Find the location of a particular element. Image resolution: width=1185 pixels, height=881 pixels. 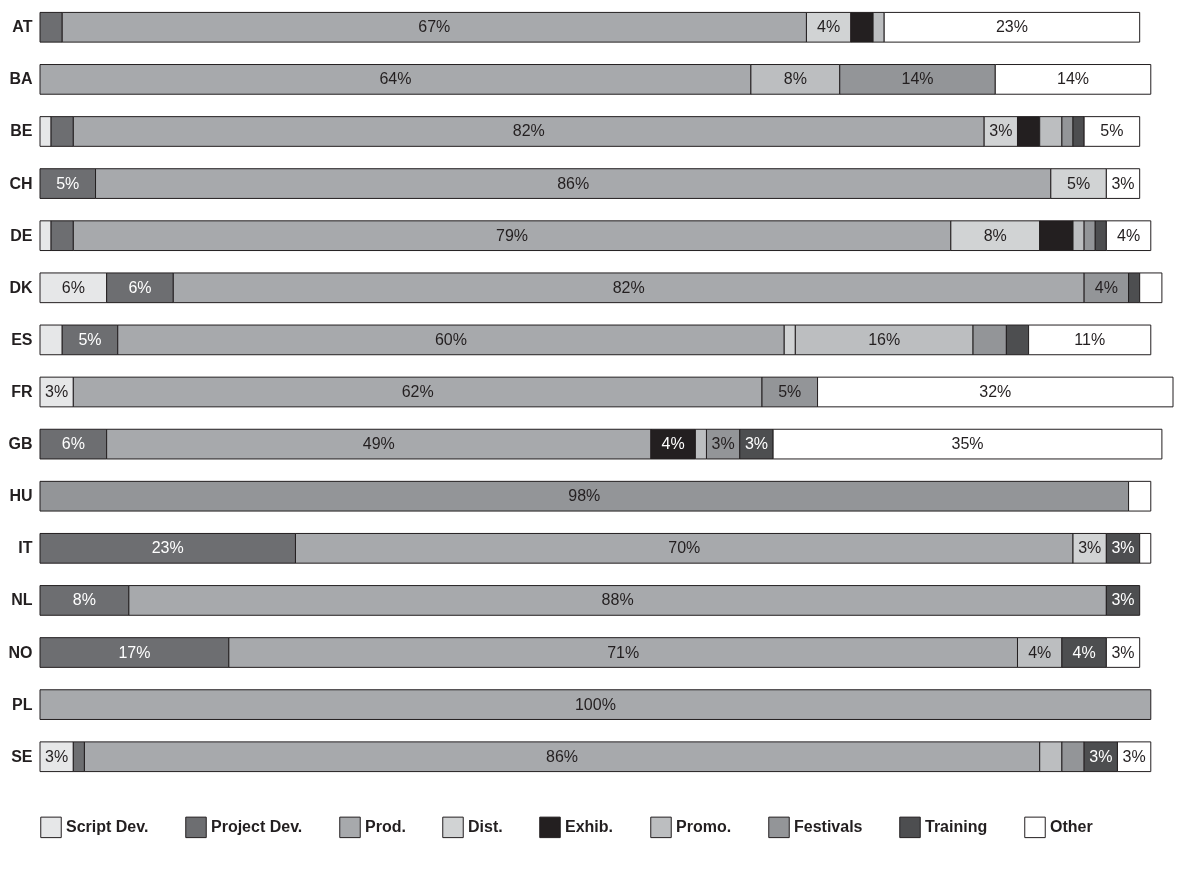

data-label: 11% is located at coordinates (1090, 339).